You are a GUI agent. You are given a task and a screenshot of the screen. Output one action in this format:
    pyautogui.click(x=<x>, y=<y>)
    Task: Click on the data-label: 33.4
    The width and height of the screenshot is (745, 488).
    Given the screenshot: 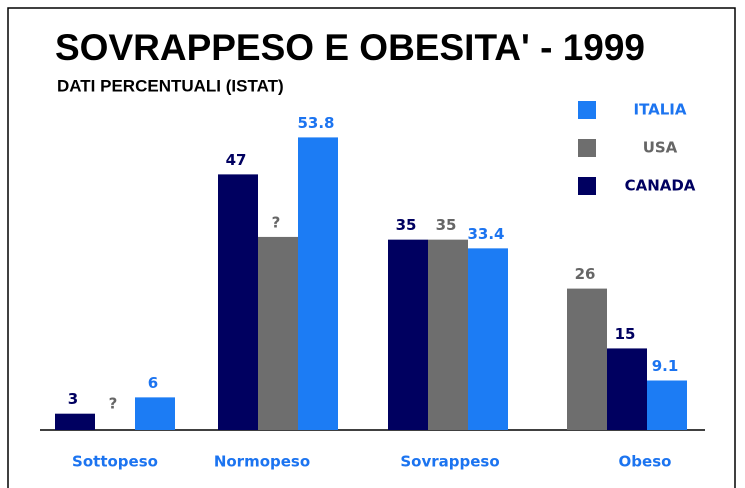 What is the action you would take?
    pyautogui.click(x=485, y=234)
    